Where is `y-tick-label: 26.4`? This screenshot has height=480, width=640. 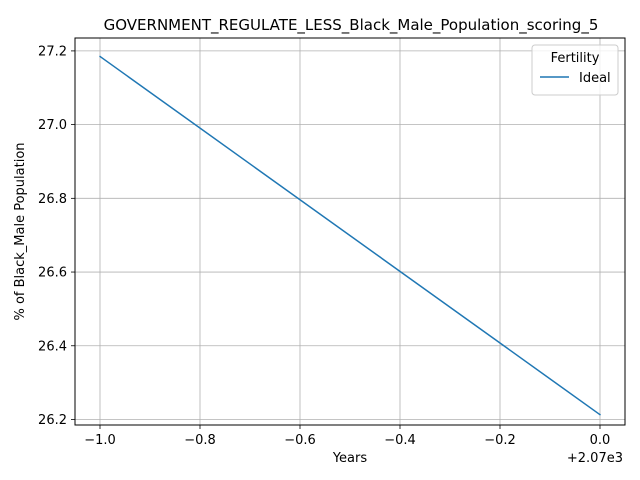 y-tick-label: 26.4 is located at coordinates (52, 346).